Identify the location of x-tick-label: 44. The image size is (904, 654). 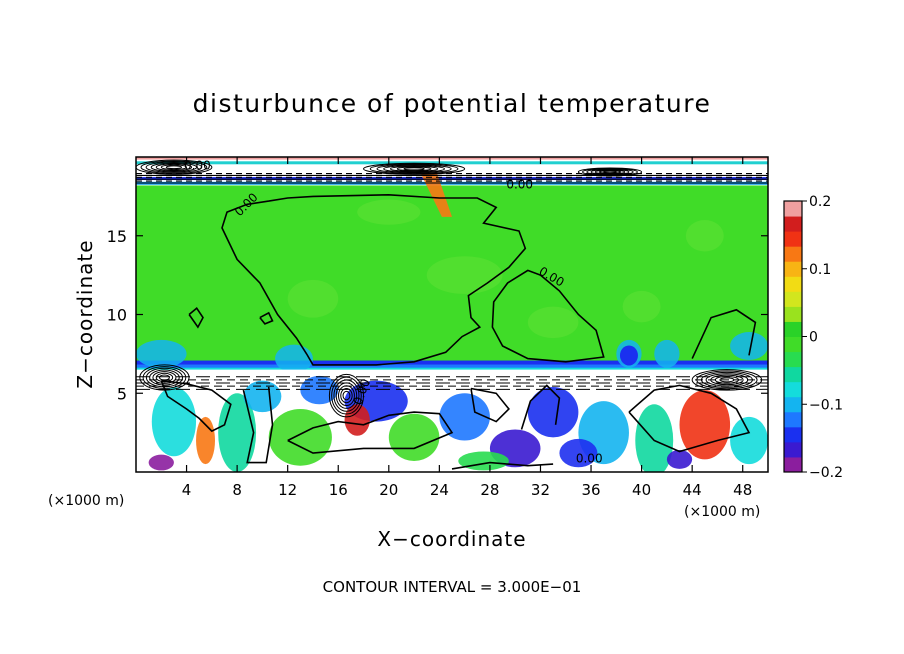
(692, 490).